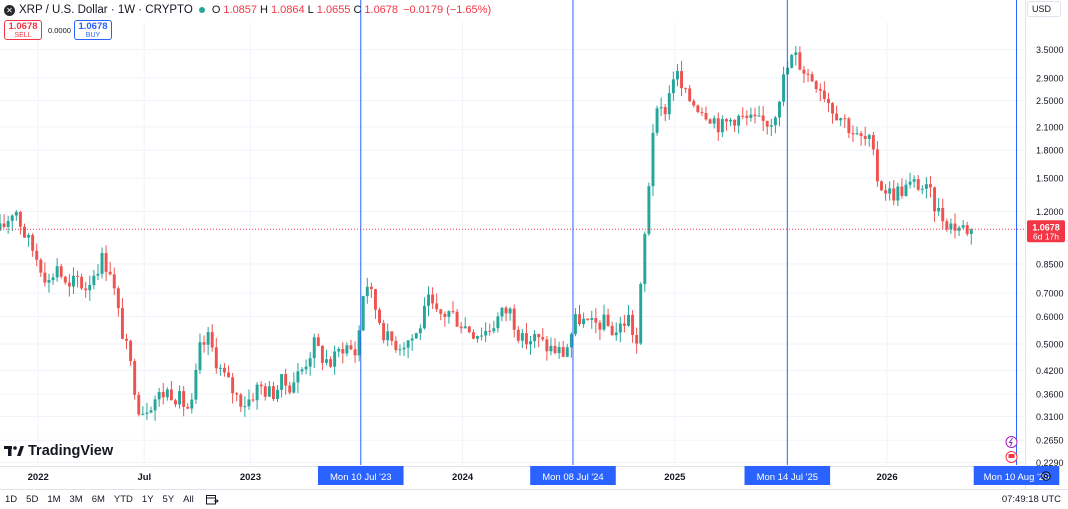  I want to click on calendar-icon, so click(212, 500).